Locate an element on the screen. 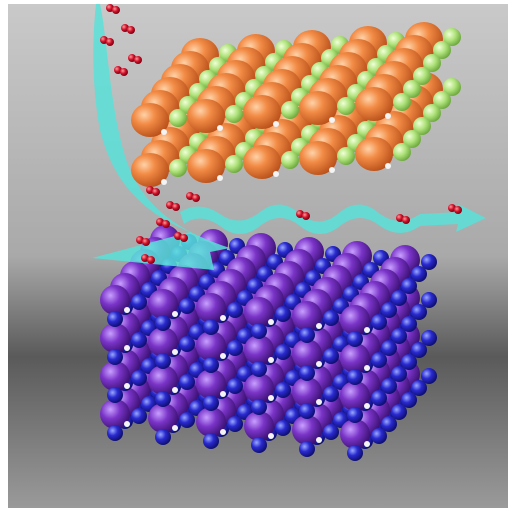 The image size is (514, 512). wave-arrow is located at coordinates (333, 219).